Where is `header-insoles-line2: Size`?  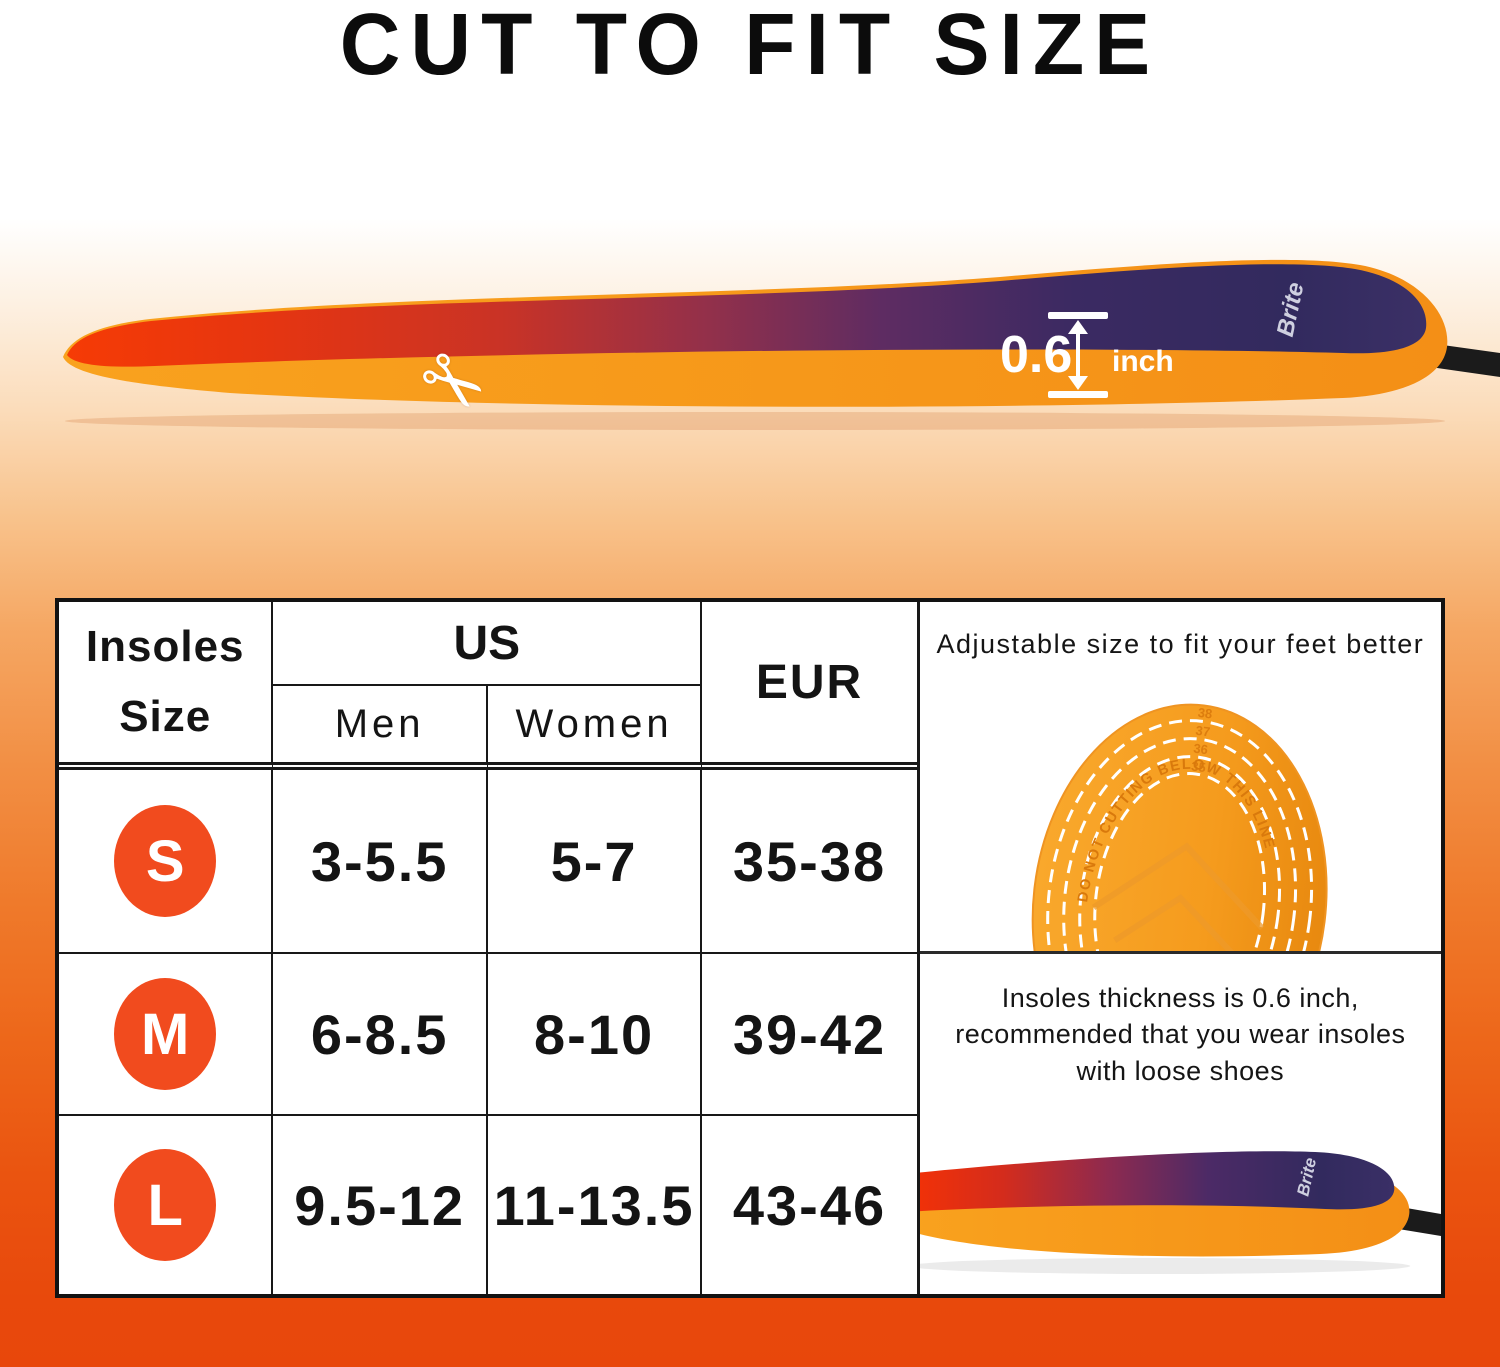 header-insoles-line2: Size is located at coordinates (165, 716).